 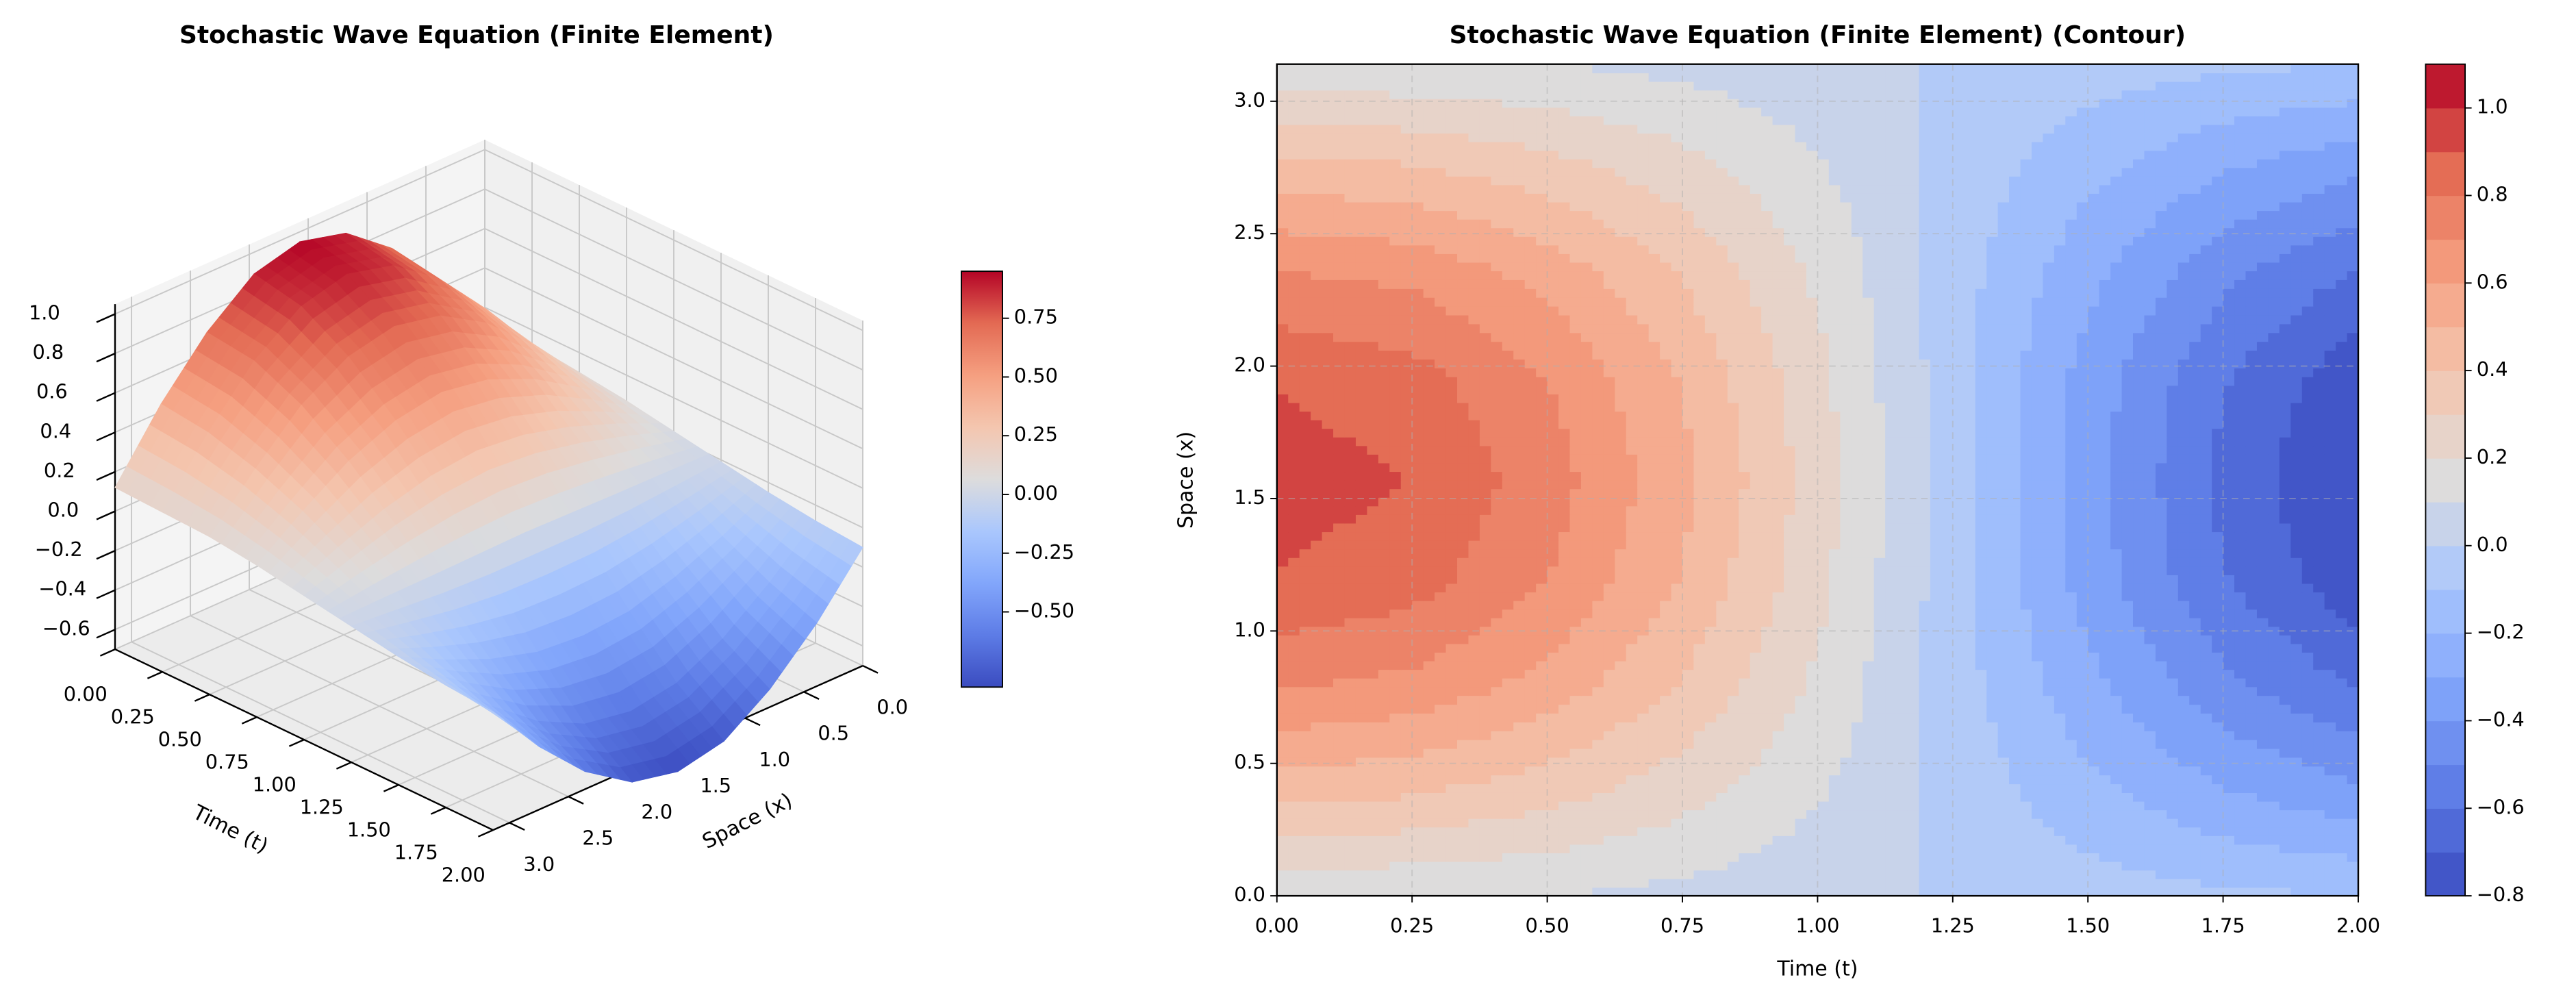 I want to click on tick-mark, so click(x=106, y=515).